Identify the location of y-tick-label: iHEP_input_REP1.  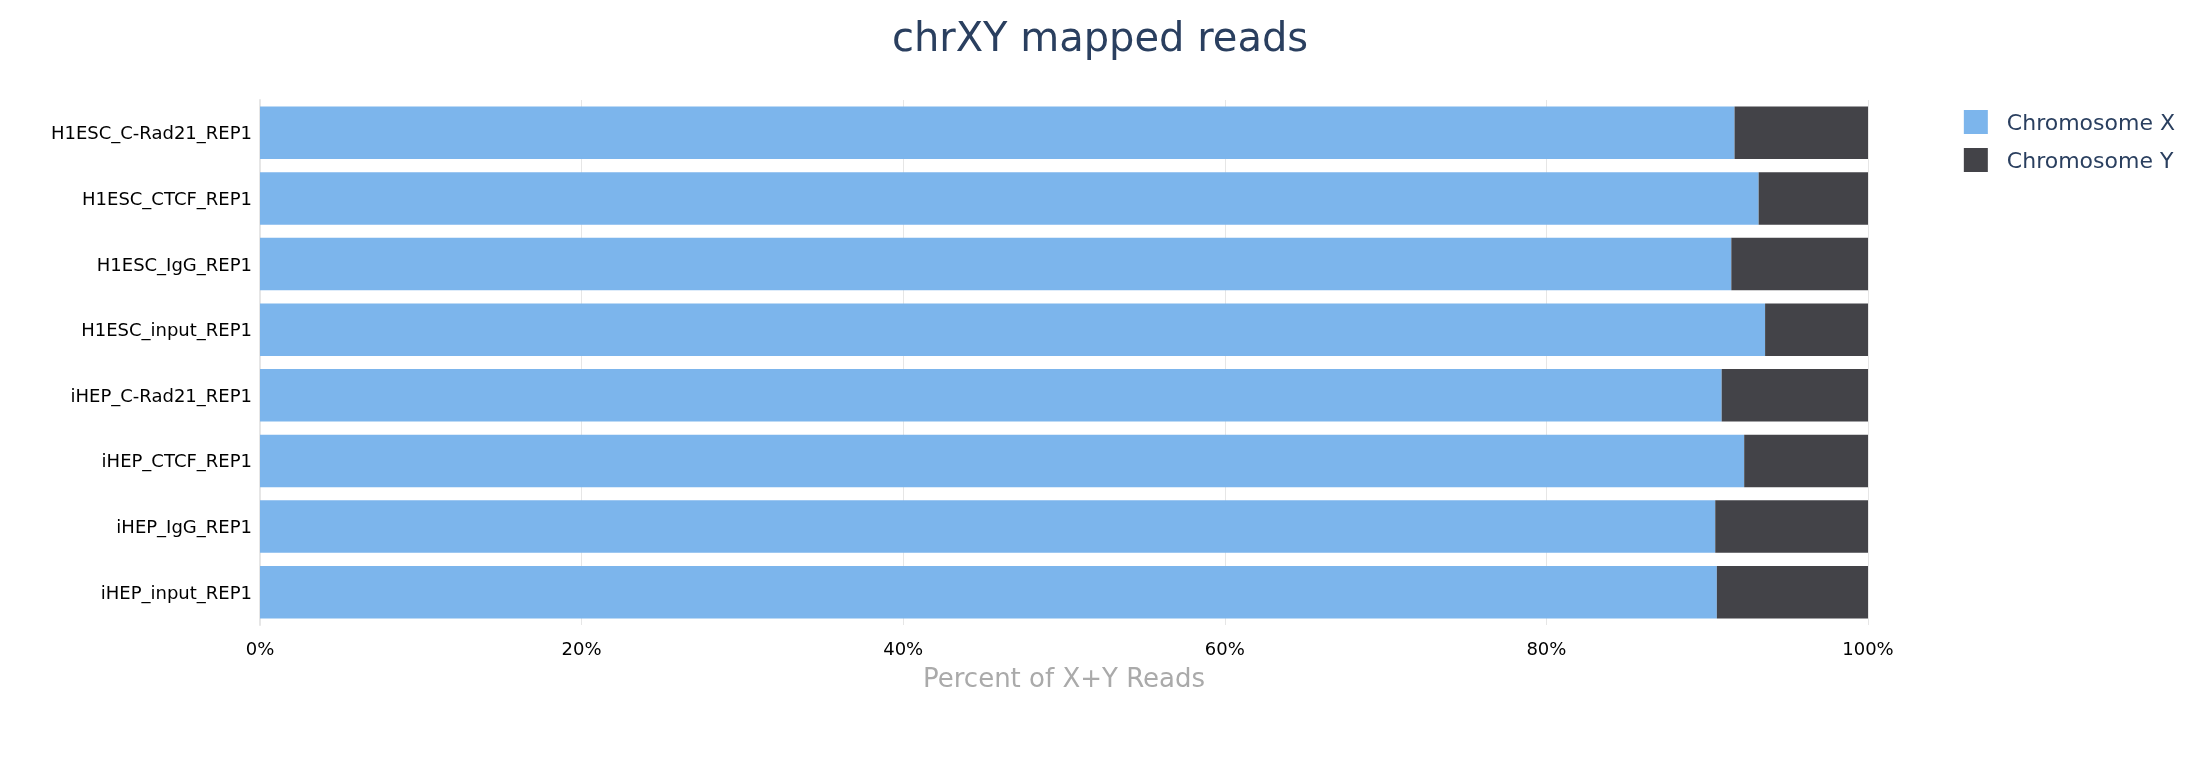
(176, 592).